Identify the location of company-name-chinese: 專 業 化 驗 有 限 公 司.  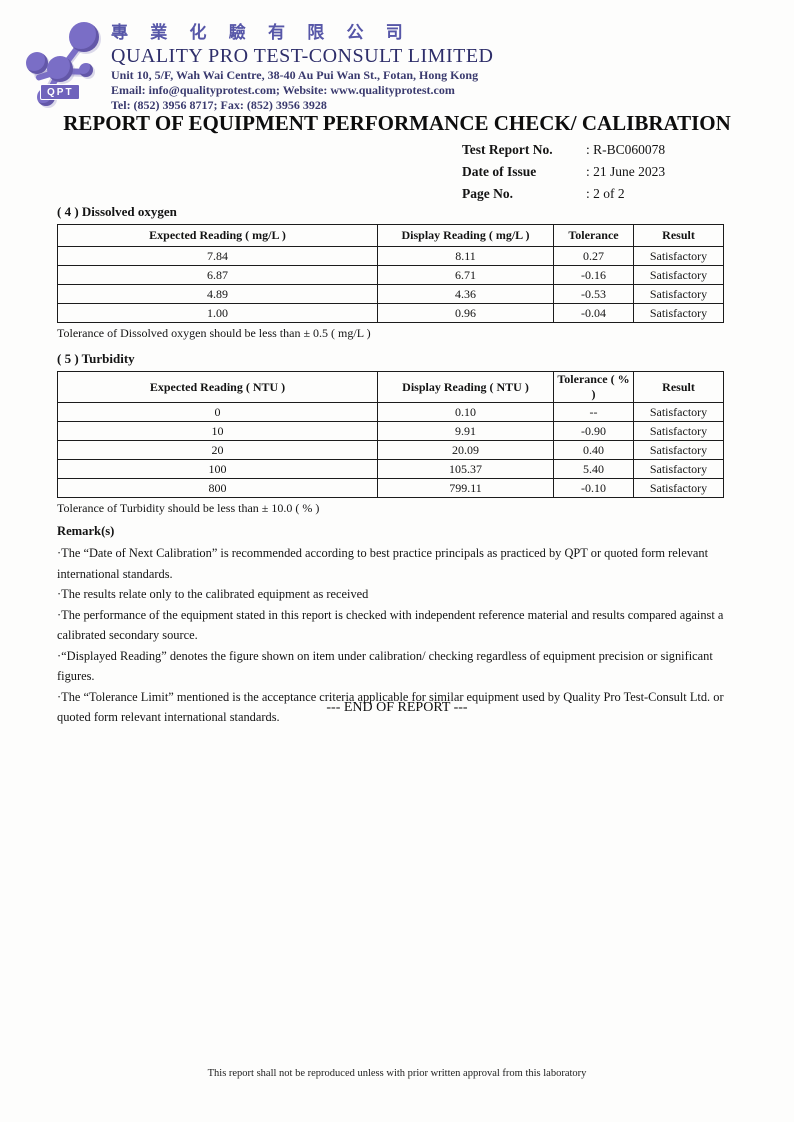
(261, 32).